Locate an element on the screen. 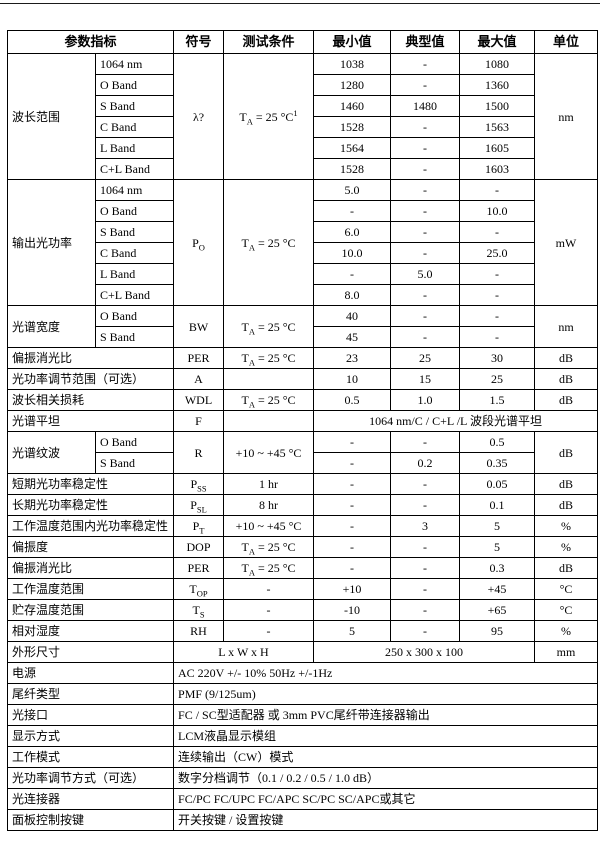 This screenshot has width=600, height=850. table-row: C Band 10.0-25.0 is located at coordinates (303, 253).